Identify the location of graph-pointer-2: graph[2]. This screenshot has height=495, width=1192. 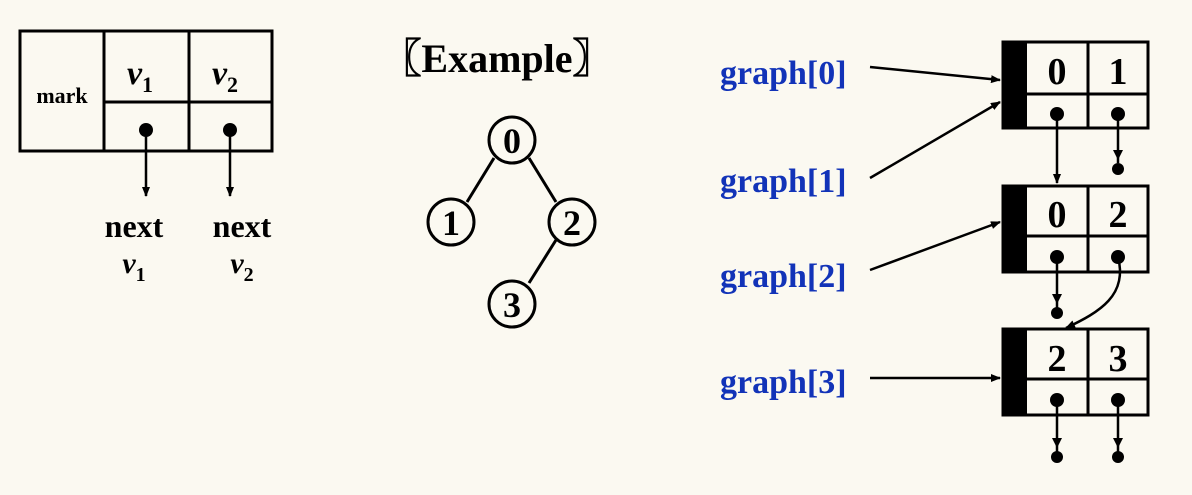
(783, 276).